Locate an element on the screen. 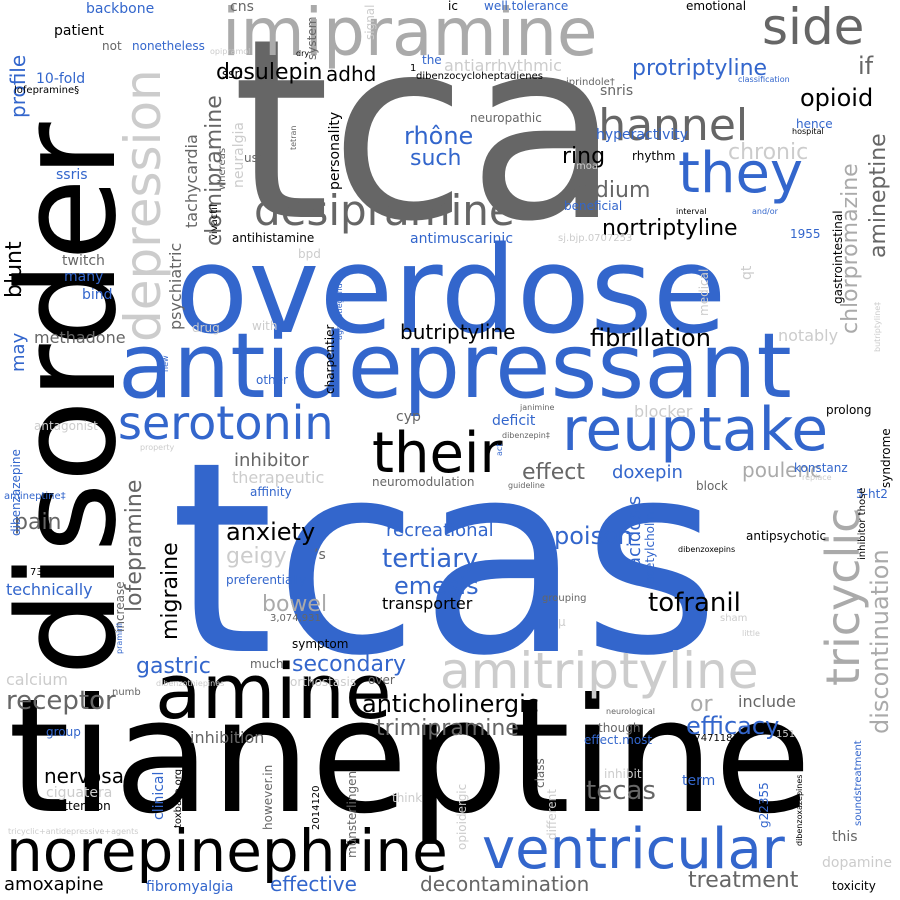  word-treatment: treatment is located at coordinates (743, 880).